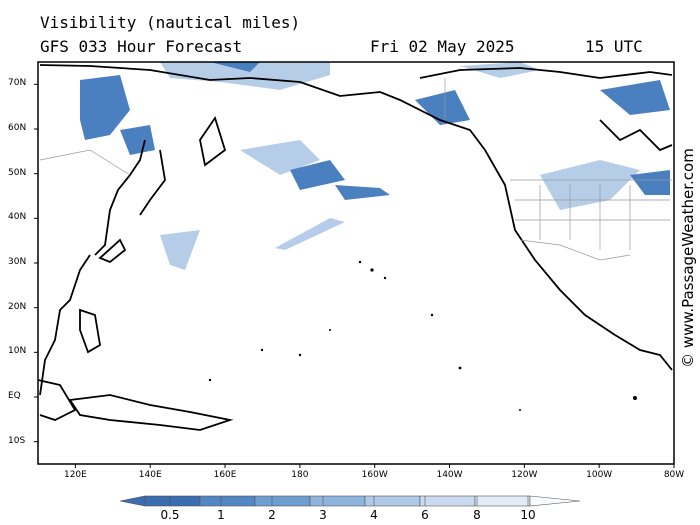 Image resolution: width=700 pixels, height=525 pixels. Describe the element at coordinates (442, 46) in the screenshot. I see `forecast-date: Fri 02 May 2025` at that location.